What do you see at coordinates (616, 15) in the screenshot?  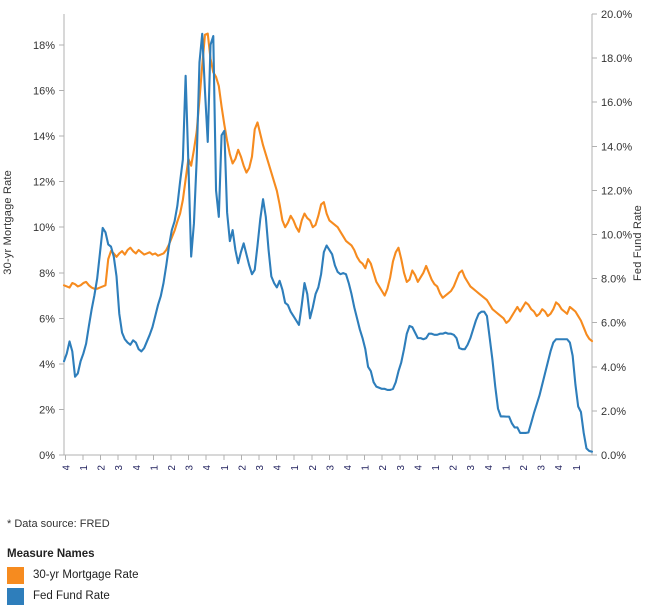 I see `y2-axis-tick-label: 20.0%` at bounding box center [616, 15].